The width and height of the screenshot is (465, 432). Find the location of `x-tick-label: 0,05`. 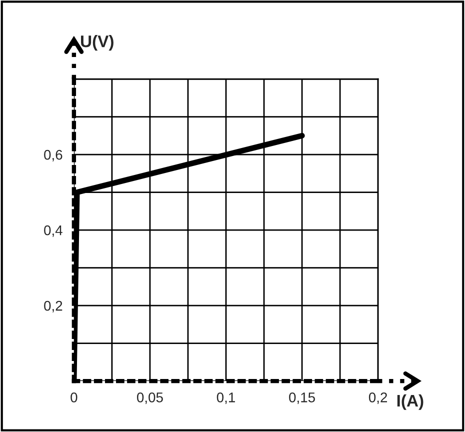

x-tick-label: 0,05 is located at coordinates (149, 398).